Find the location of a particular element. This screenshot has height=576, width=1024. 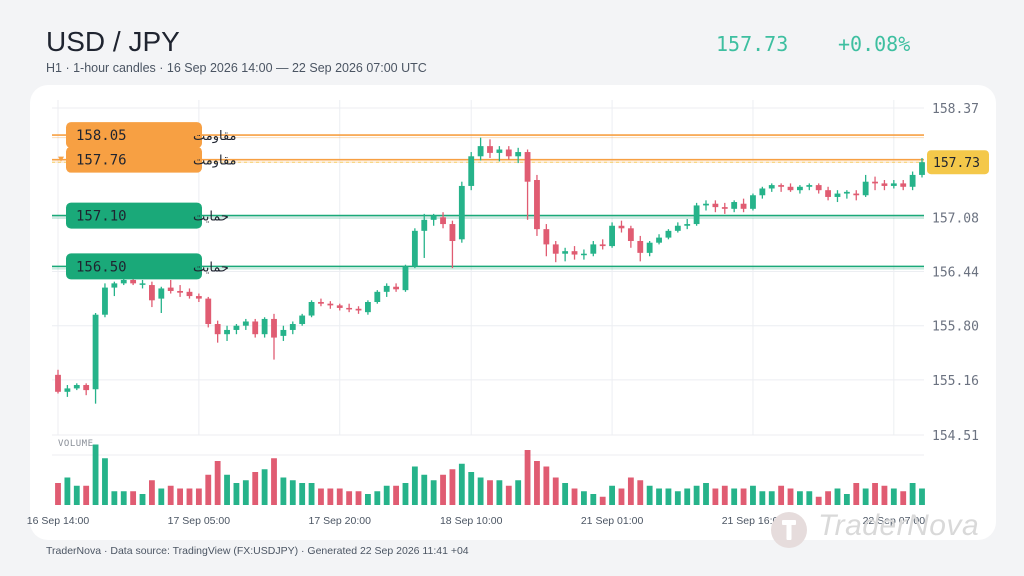

y-tick-label: 158.37 is located at coordinates (955, 109).